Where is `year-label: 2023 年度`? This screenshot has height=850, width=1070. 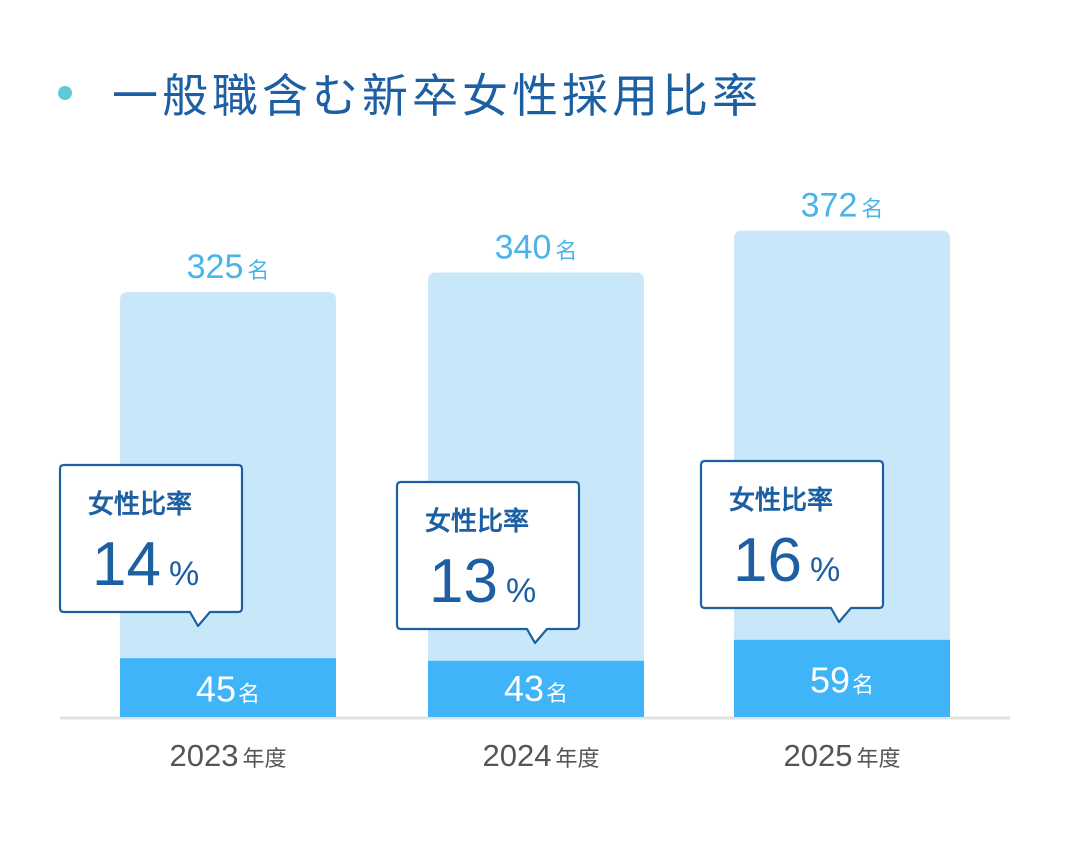 year-label: 2023 年度 is located at coordinates (228, 755).